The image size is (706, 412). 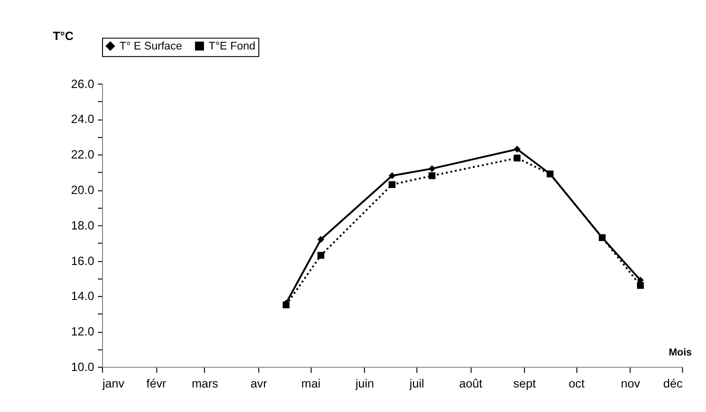 What do you see at coordinates (232, 46) in the screenshot?
I see `legend-label: T°E Fond` at bounding box center [232, 46].